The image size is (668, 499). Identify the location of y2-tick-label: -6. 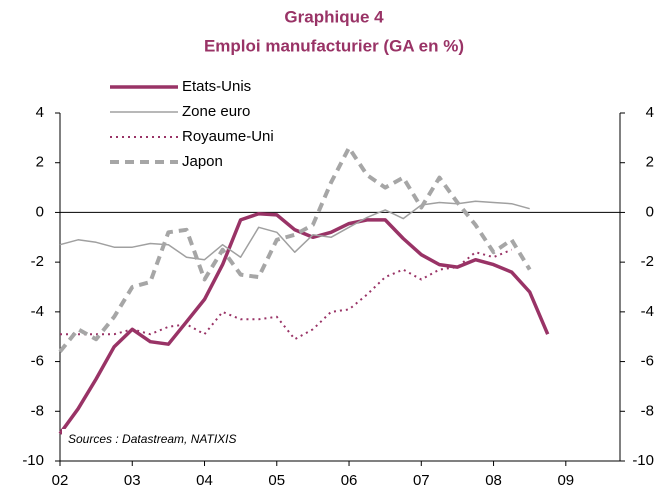
(647, 361).